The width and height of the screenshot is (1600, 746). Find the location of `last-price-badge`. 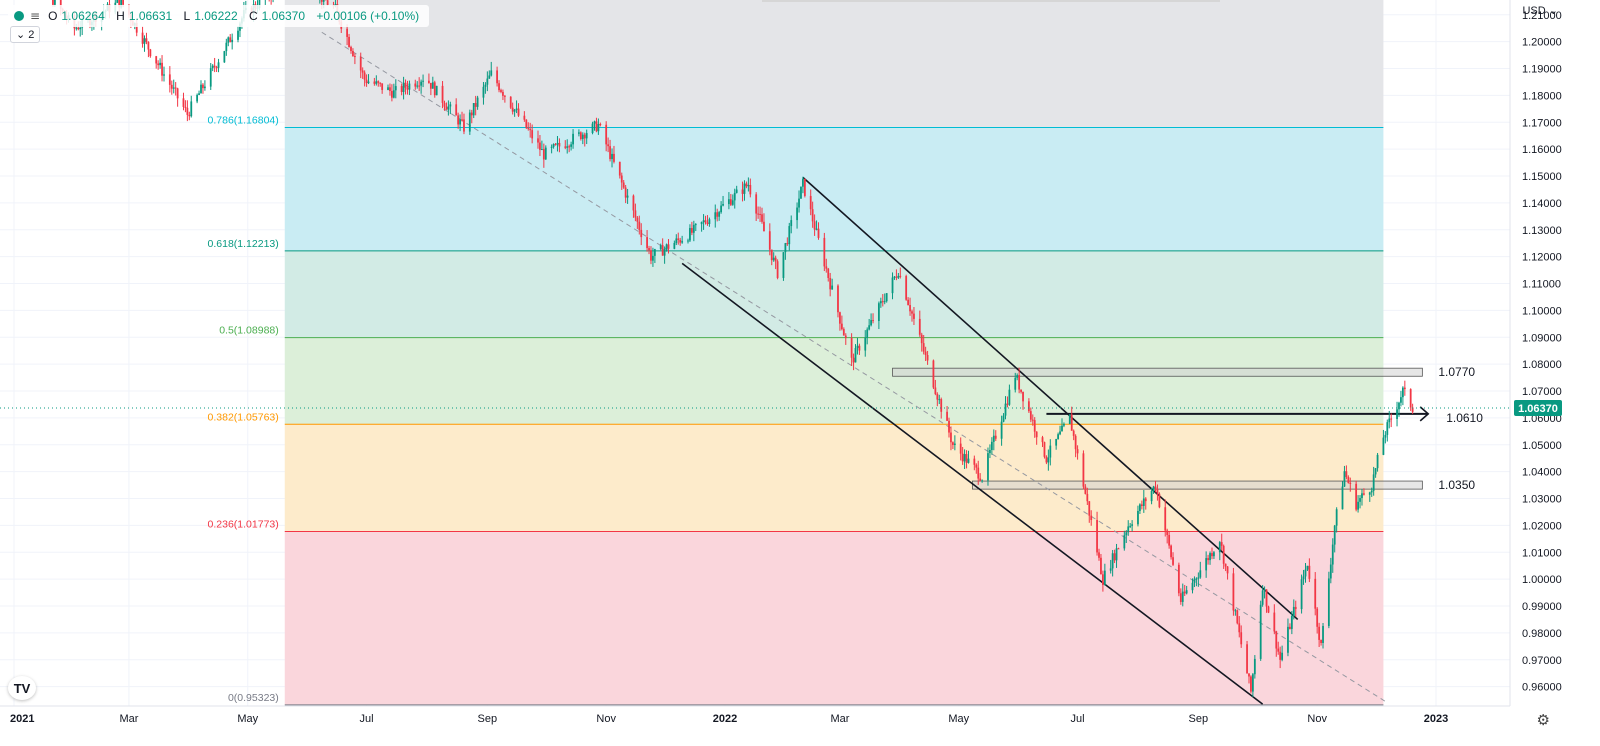

last-price-badge is located at coordinates (1538, 407).